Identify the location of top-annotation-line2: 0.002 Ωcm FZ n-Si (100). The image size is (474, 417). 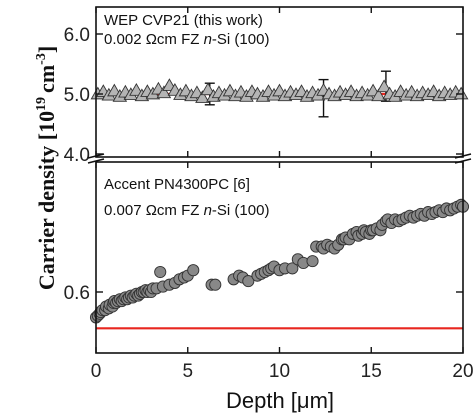
(186, 39).